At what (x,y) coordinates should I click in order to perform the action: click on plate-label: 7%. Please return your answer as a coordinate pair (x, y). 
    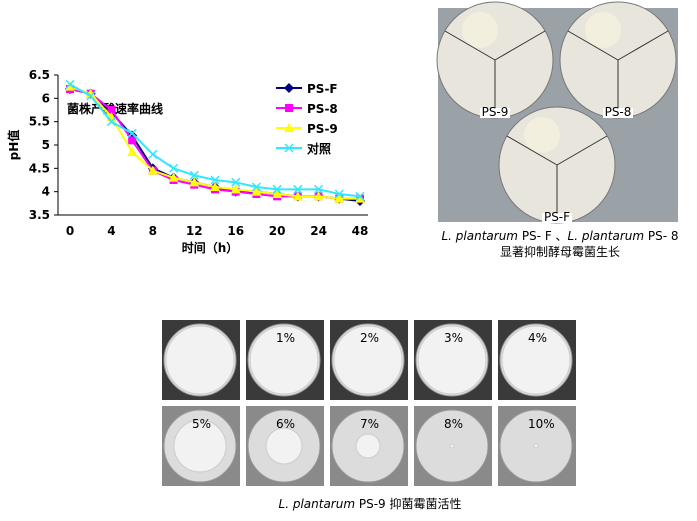
    Looking at the image, I should click on (369, 424).